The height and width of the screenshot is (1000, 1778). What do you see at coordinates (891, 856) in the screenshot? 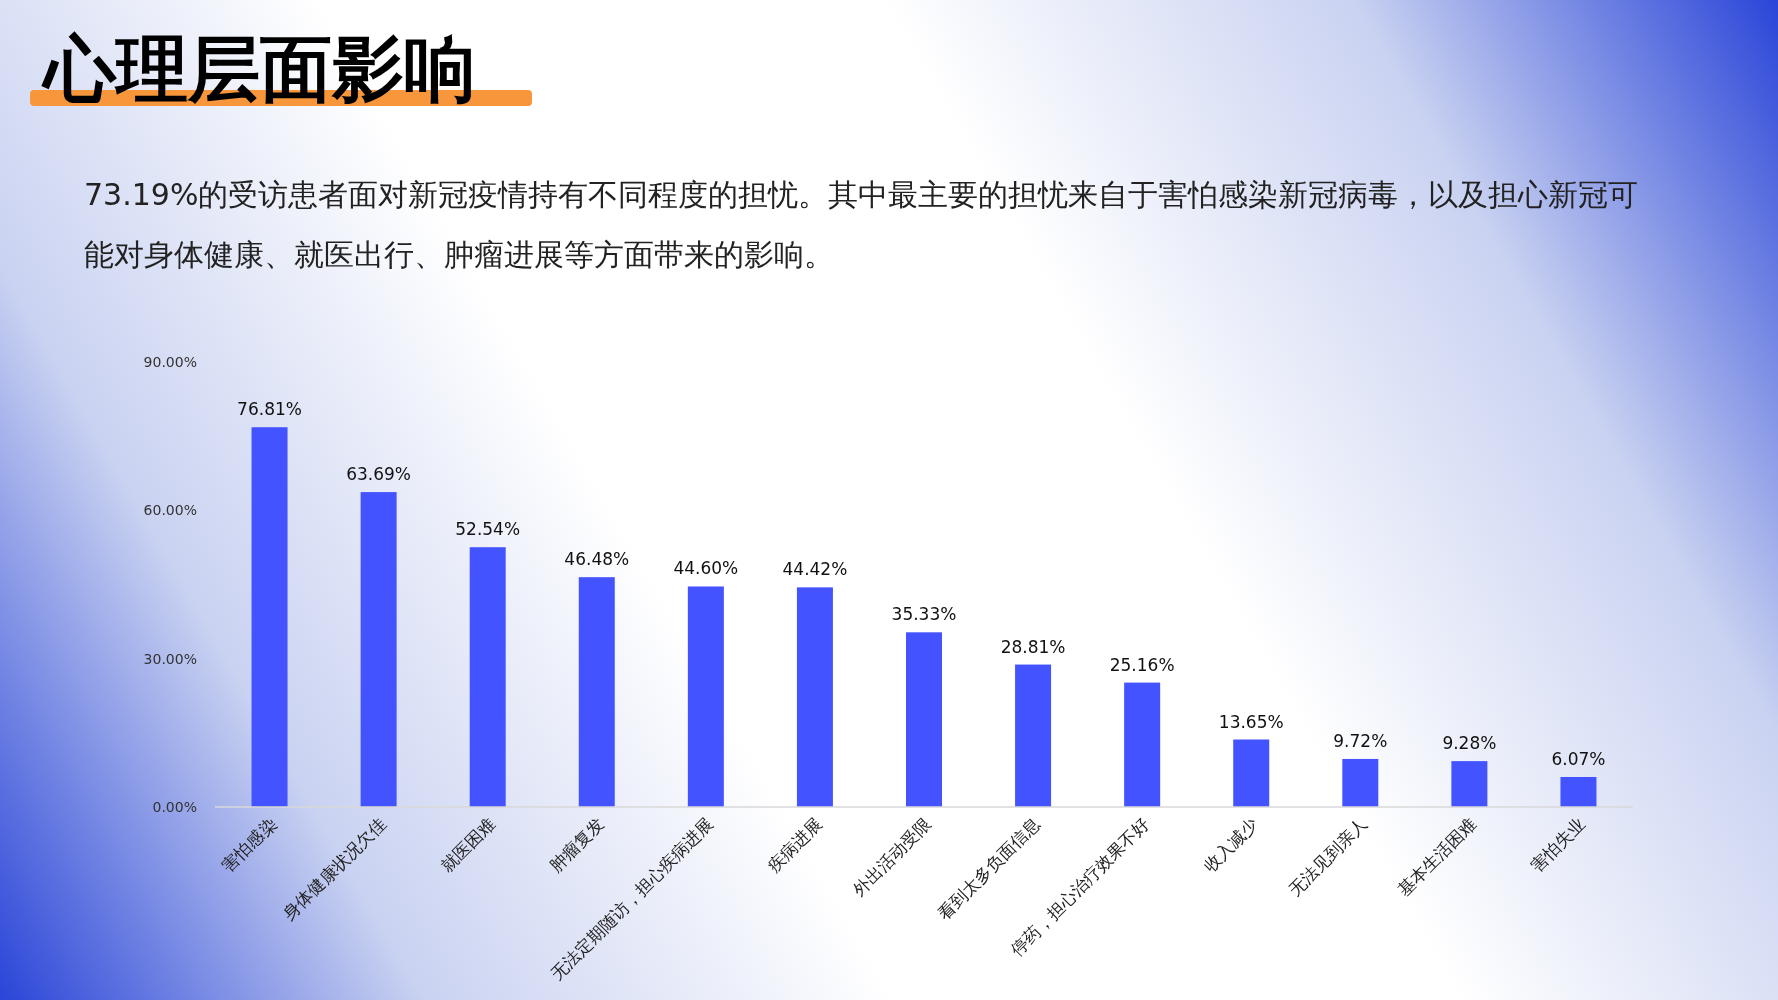
I see `x-tick-label: 外出活动受限` at bounding box center [891, 856].